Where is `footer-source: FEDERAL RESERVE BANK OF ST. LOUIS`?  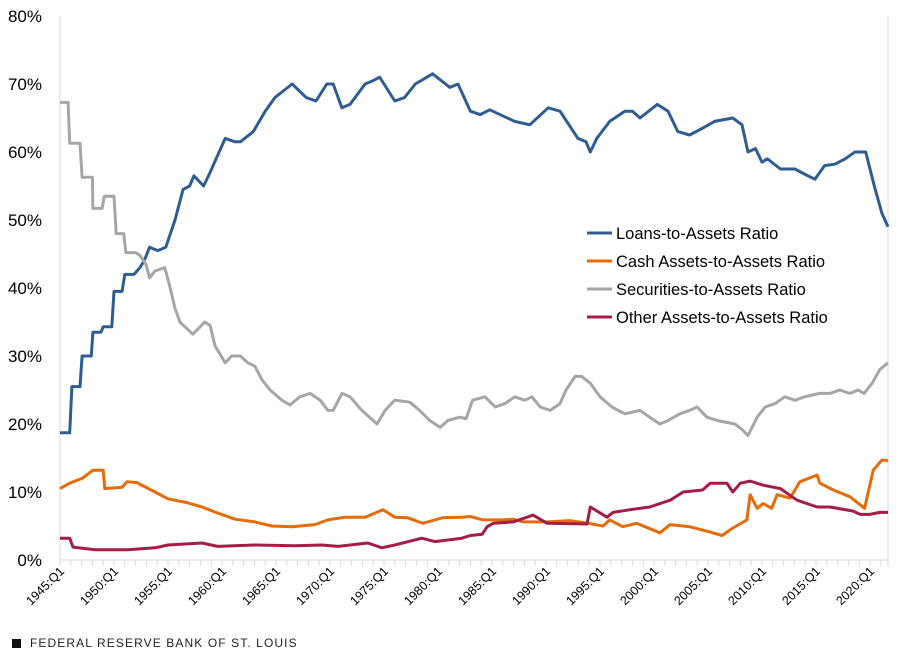 footer-source: FEDERAL RESERVE BANK OF ST. LOUIS is located at coordinates (155, 643).